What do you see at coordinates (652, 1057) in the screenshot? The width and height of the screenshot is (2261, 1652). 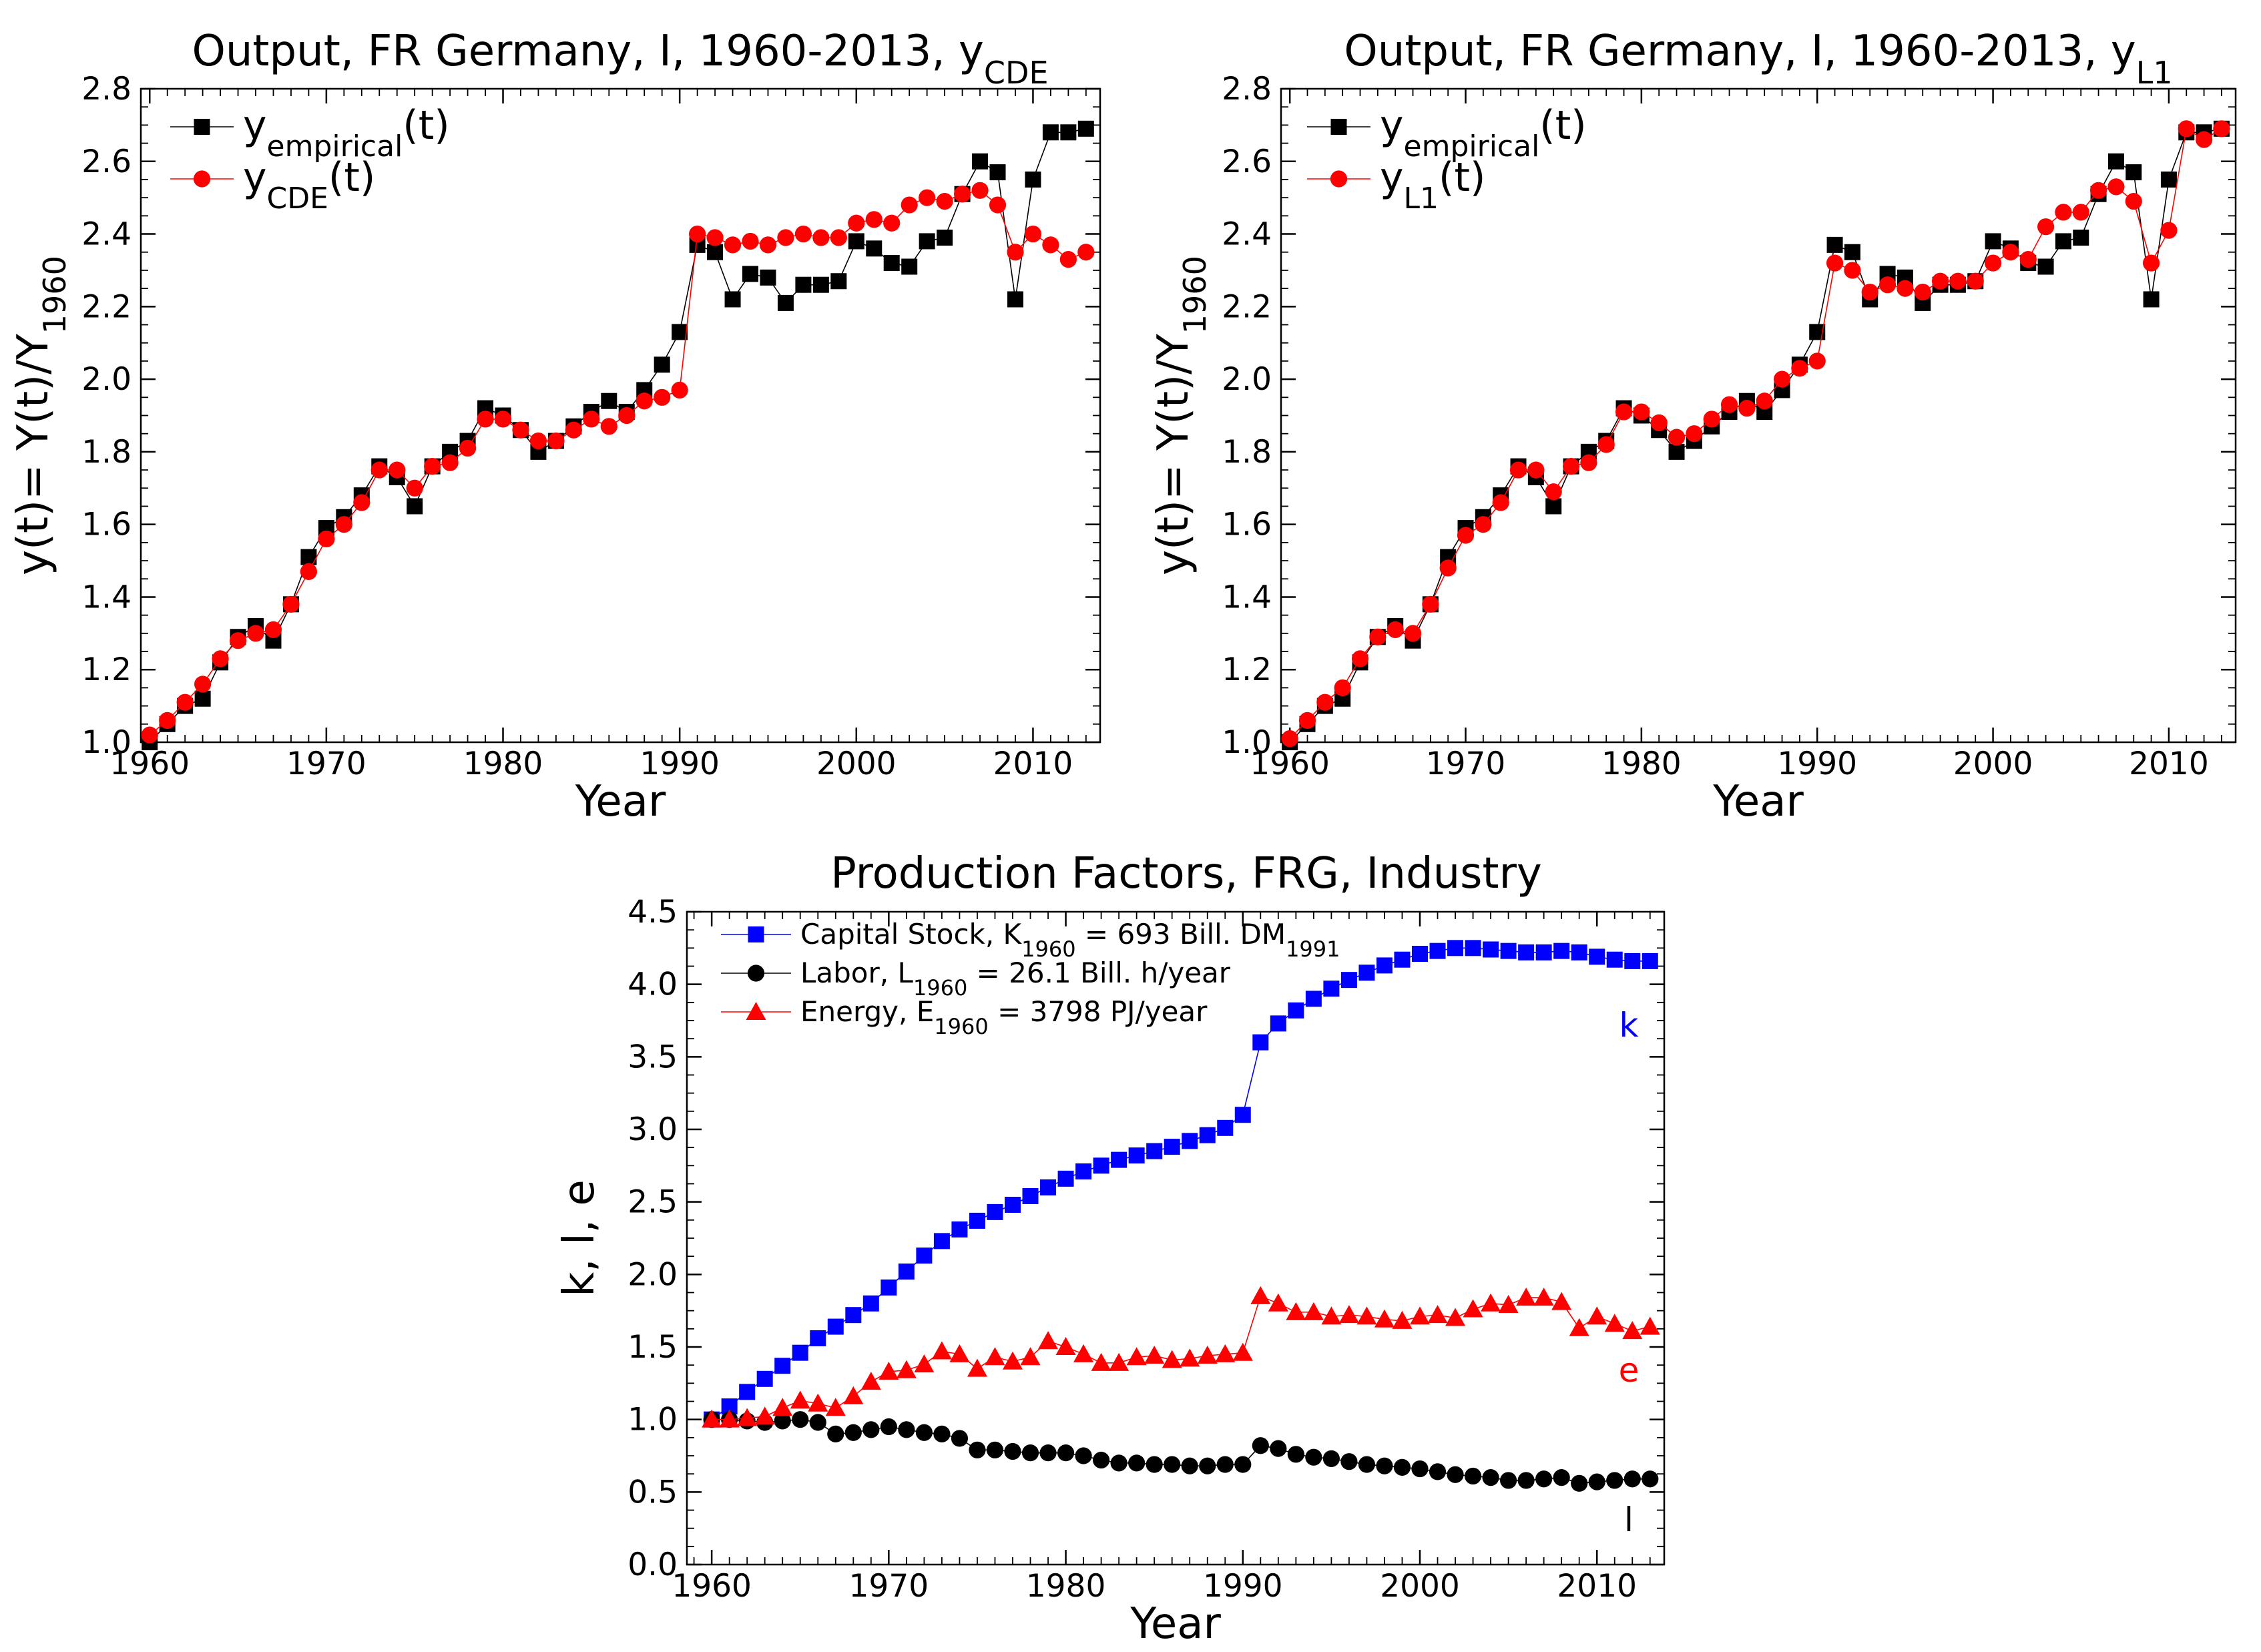 I see `y-tick-label: 3.5` at bounding box center [652, 1057].